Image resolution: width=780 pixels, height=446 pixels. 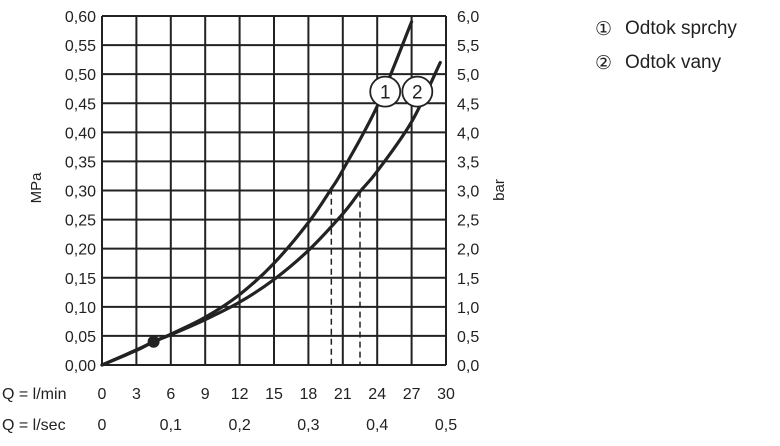 I want to click on y-tick-label-bar: 6,0, so click(x=468, y=17).